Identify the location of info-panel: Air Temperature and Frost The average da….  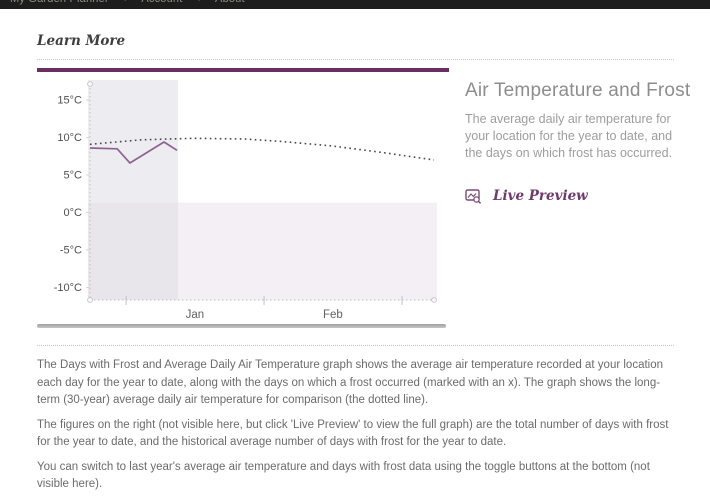
(578, 142).